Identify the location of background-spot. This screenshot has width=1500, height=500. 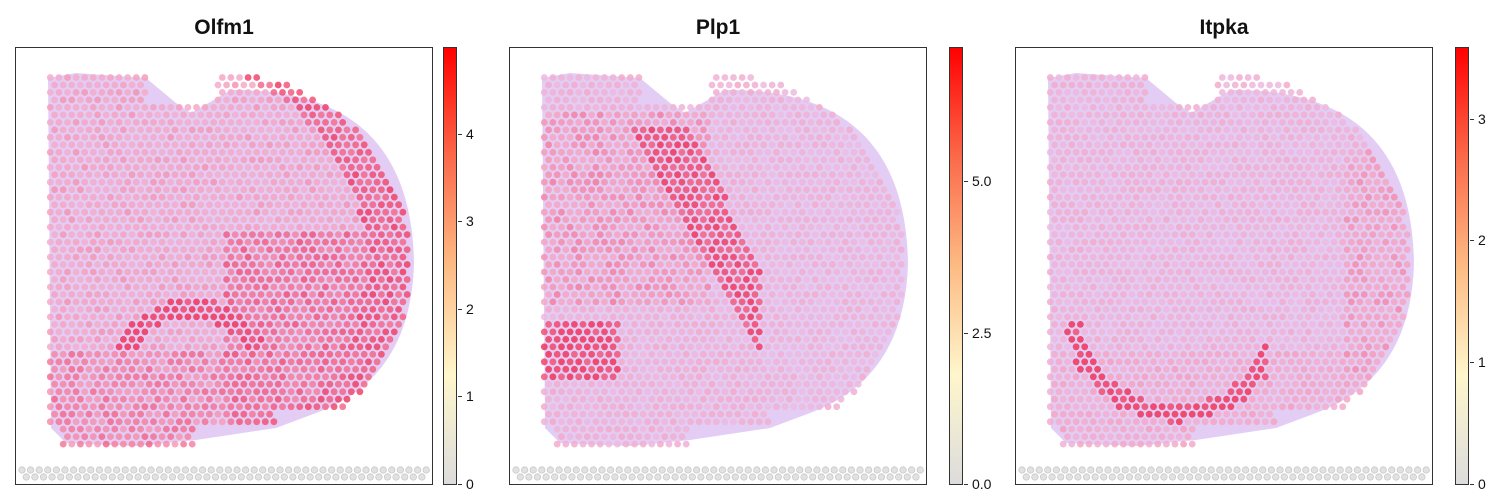
(817, 470).